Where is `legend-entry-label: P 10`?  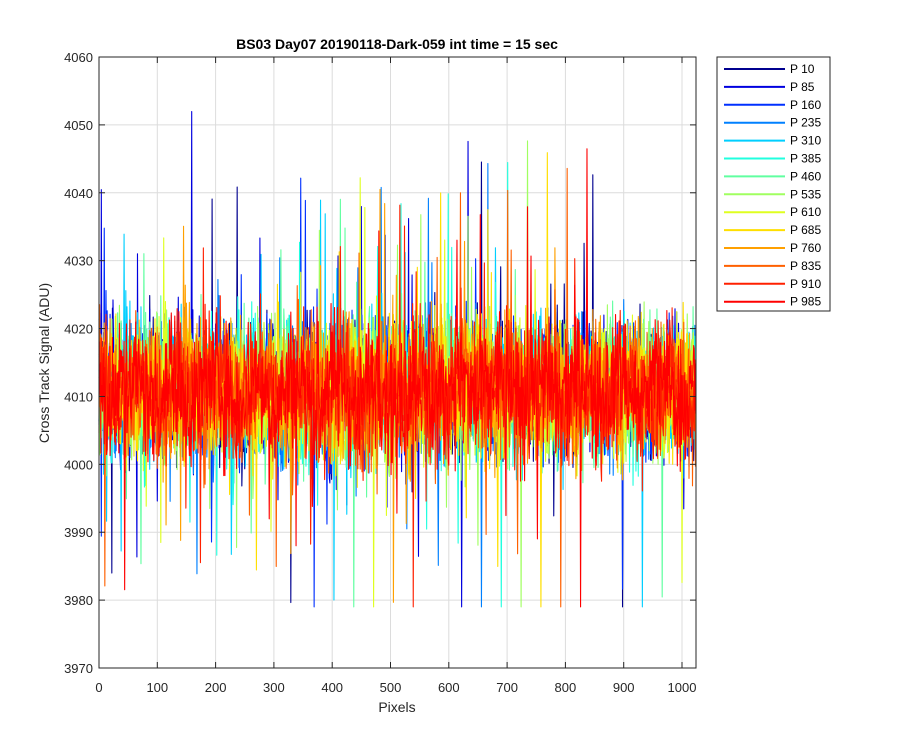 legend-entry-label: P 10 is located at coordinates (802, 69).